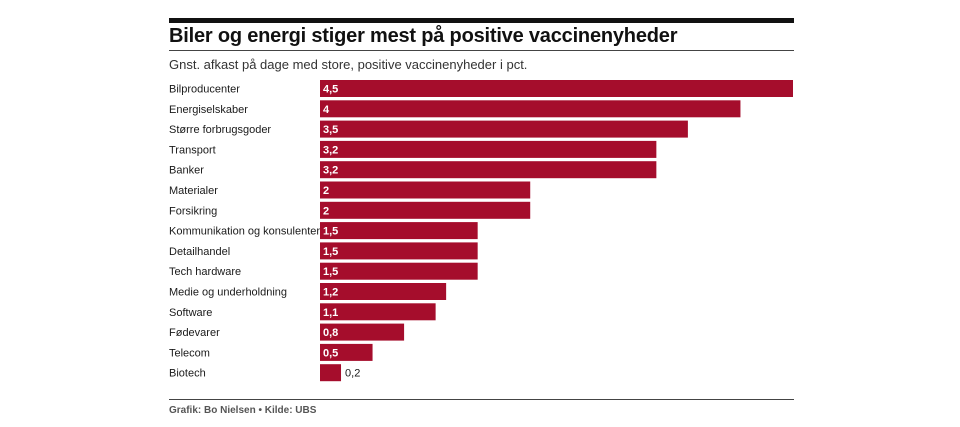  Describe the element at coordinates (330, 353) in the screenshot. I see `value-label: 0,5` at that location.